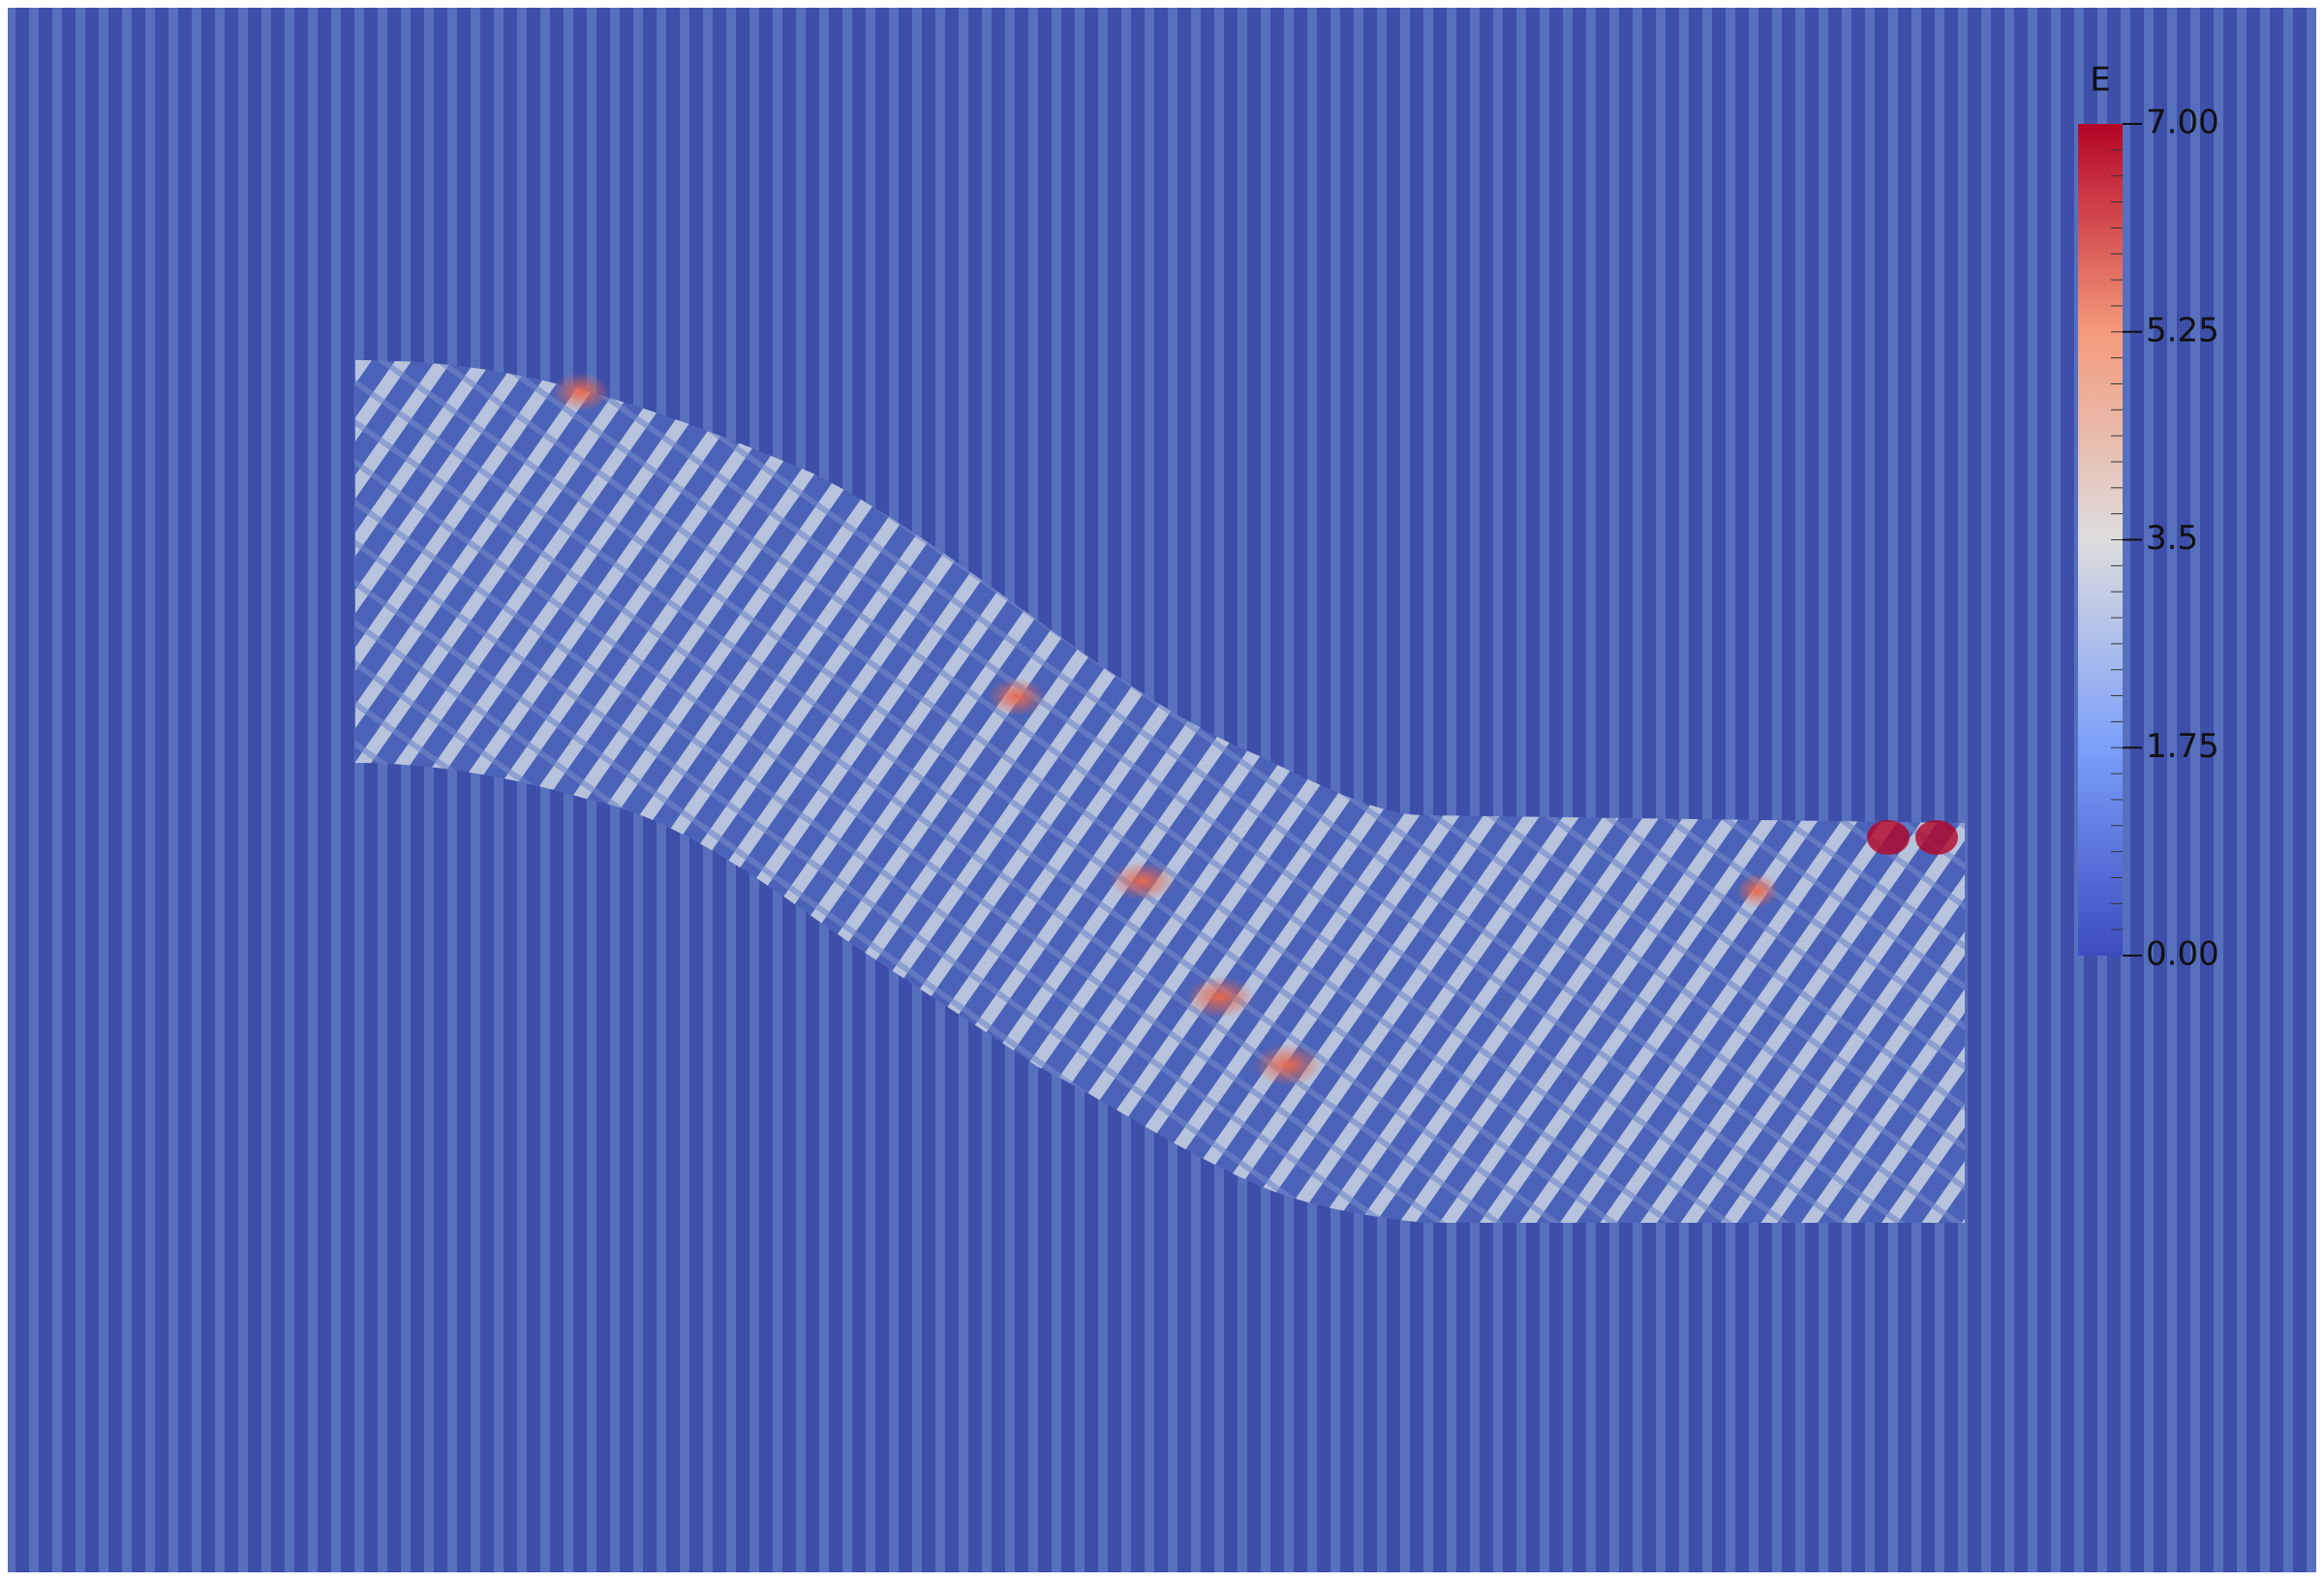  What do you see at coordinates (2182, 123) in the screenshot?
I see `colorbar-tick-label: 7.00` at bounding box center [2182, 123].